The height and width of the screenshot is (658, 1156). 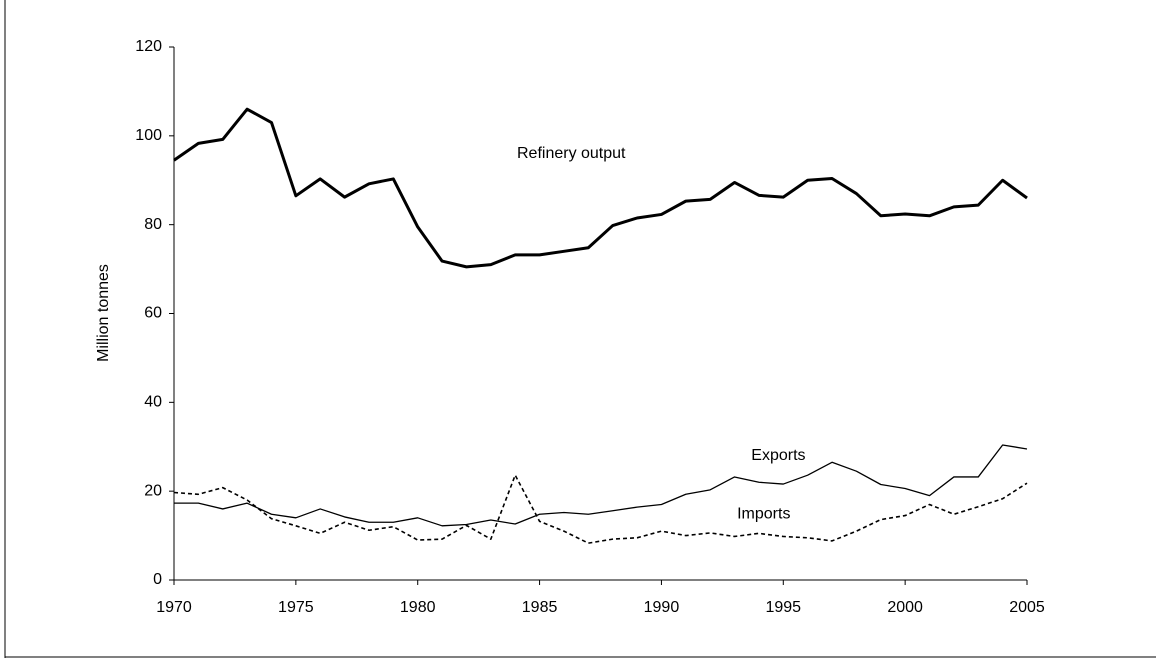 What do you see at coordinates (662, 607) in the screenshot?
I see `x-tick-label: 1990` at bounding box center [662, 607].